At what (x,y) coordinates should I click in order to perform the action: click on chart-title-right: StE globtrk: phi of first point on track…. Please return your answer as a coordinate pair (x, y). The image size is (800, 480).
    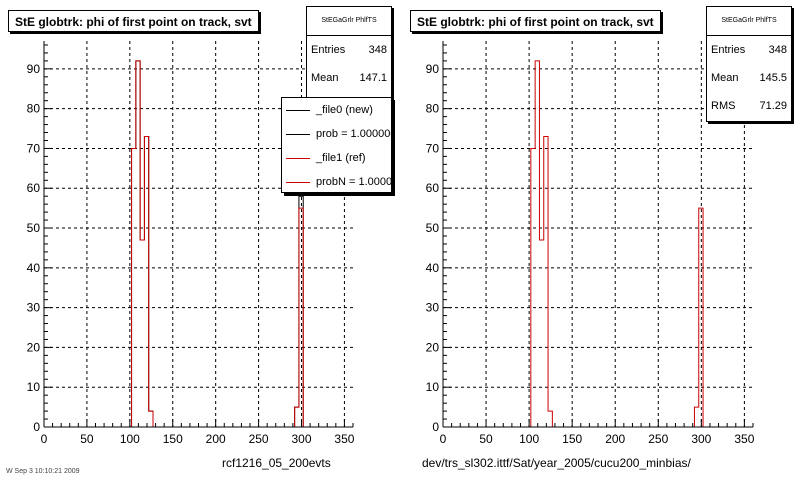
    Looking at the image, I should click on (535, 21).